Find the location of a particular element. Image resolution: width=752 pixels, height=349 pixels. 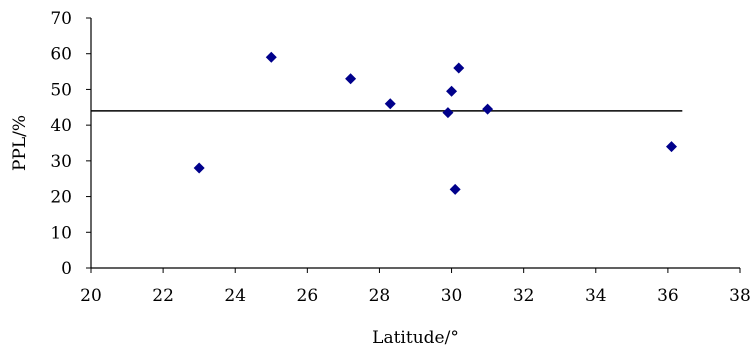

x-tick-label: 30 is located at coordinates (452, 296).